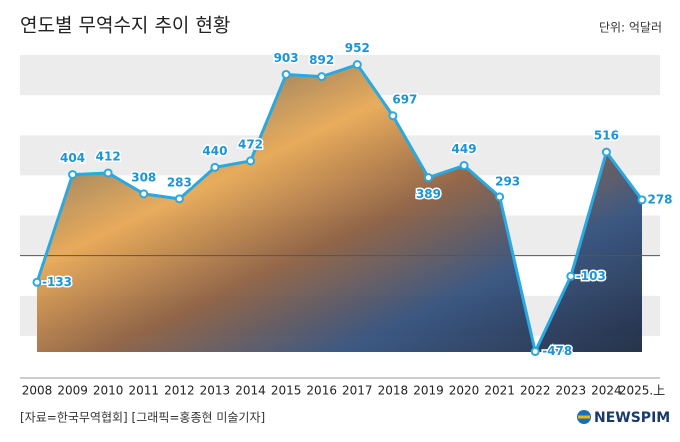 The width and height of the screenshot is (680, 442). I want to click on x-tick-label: 2024, so click(606, 391).